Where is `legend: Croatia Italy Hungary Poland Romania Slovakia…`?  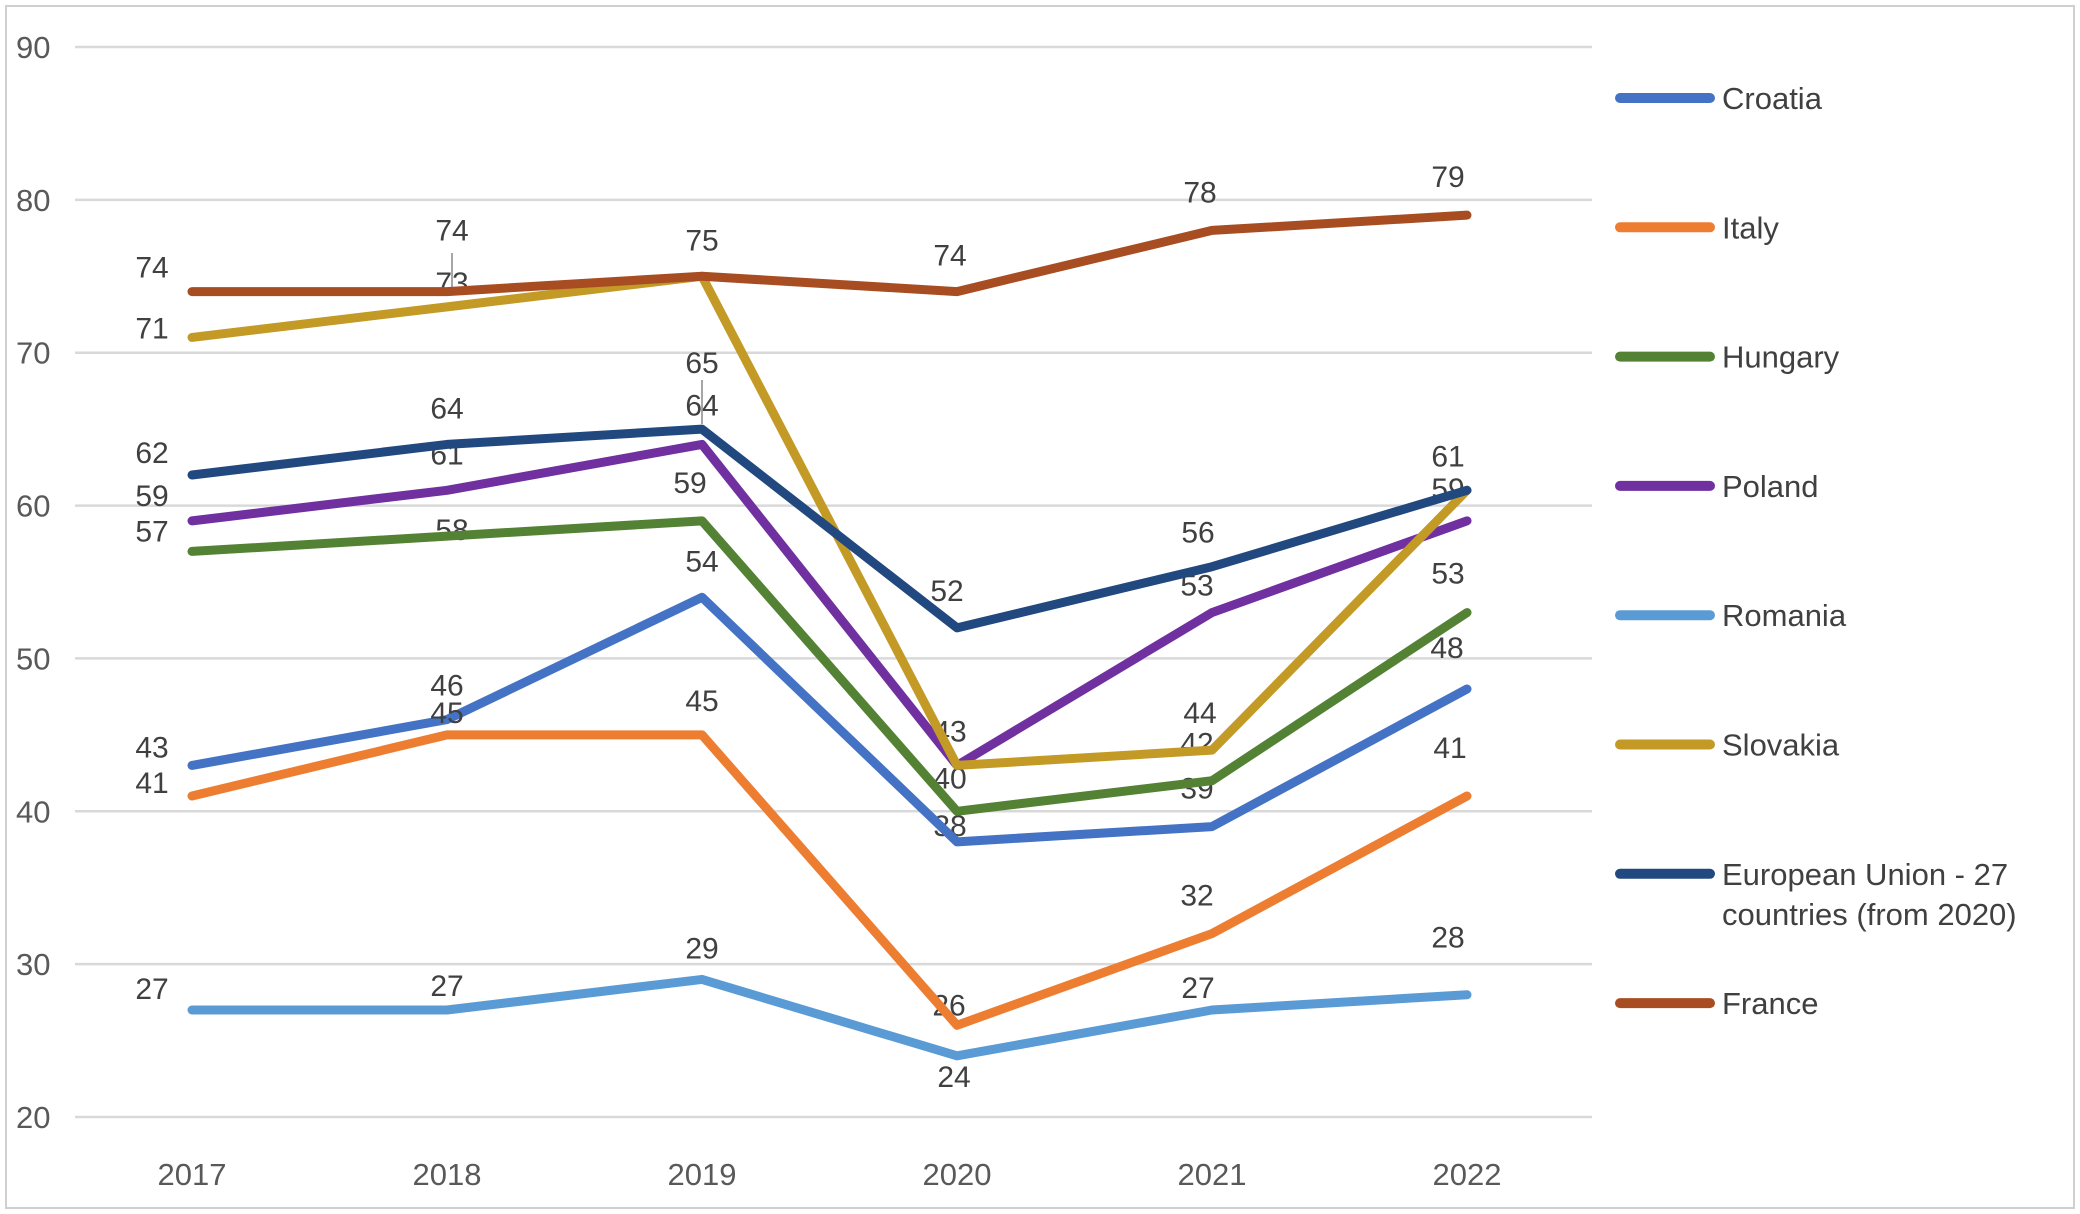
legend: Croatia Italy Hungary Poland Romania Slovakia… is located at coordinates (1816, 551).